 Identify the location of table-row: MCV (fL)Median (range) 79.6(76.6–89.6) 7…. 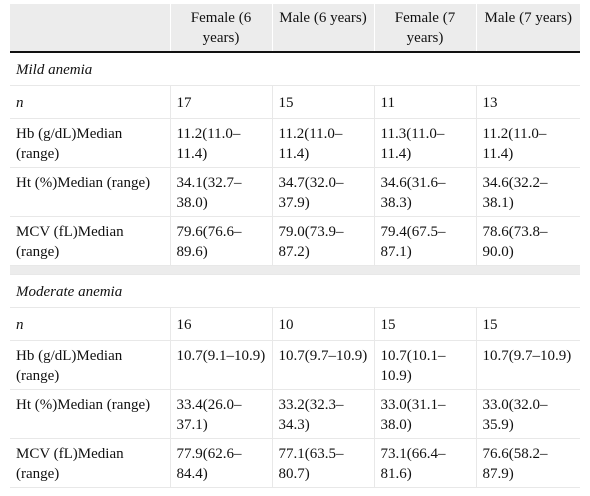
(295, 241).